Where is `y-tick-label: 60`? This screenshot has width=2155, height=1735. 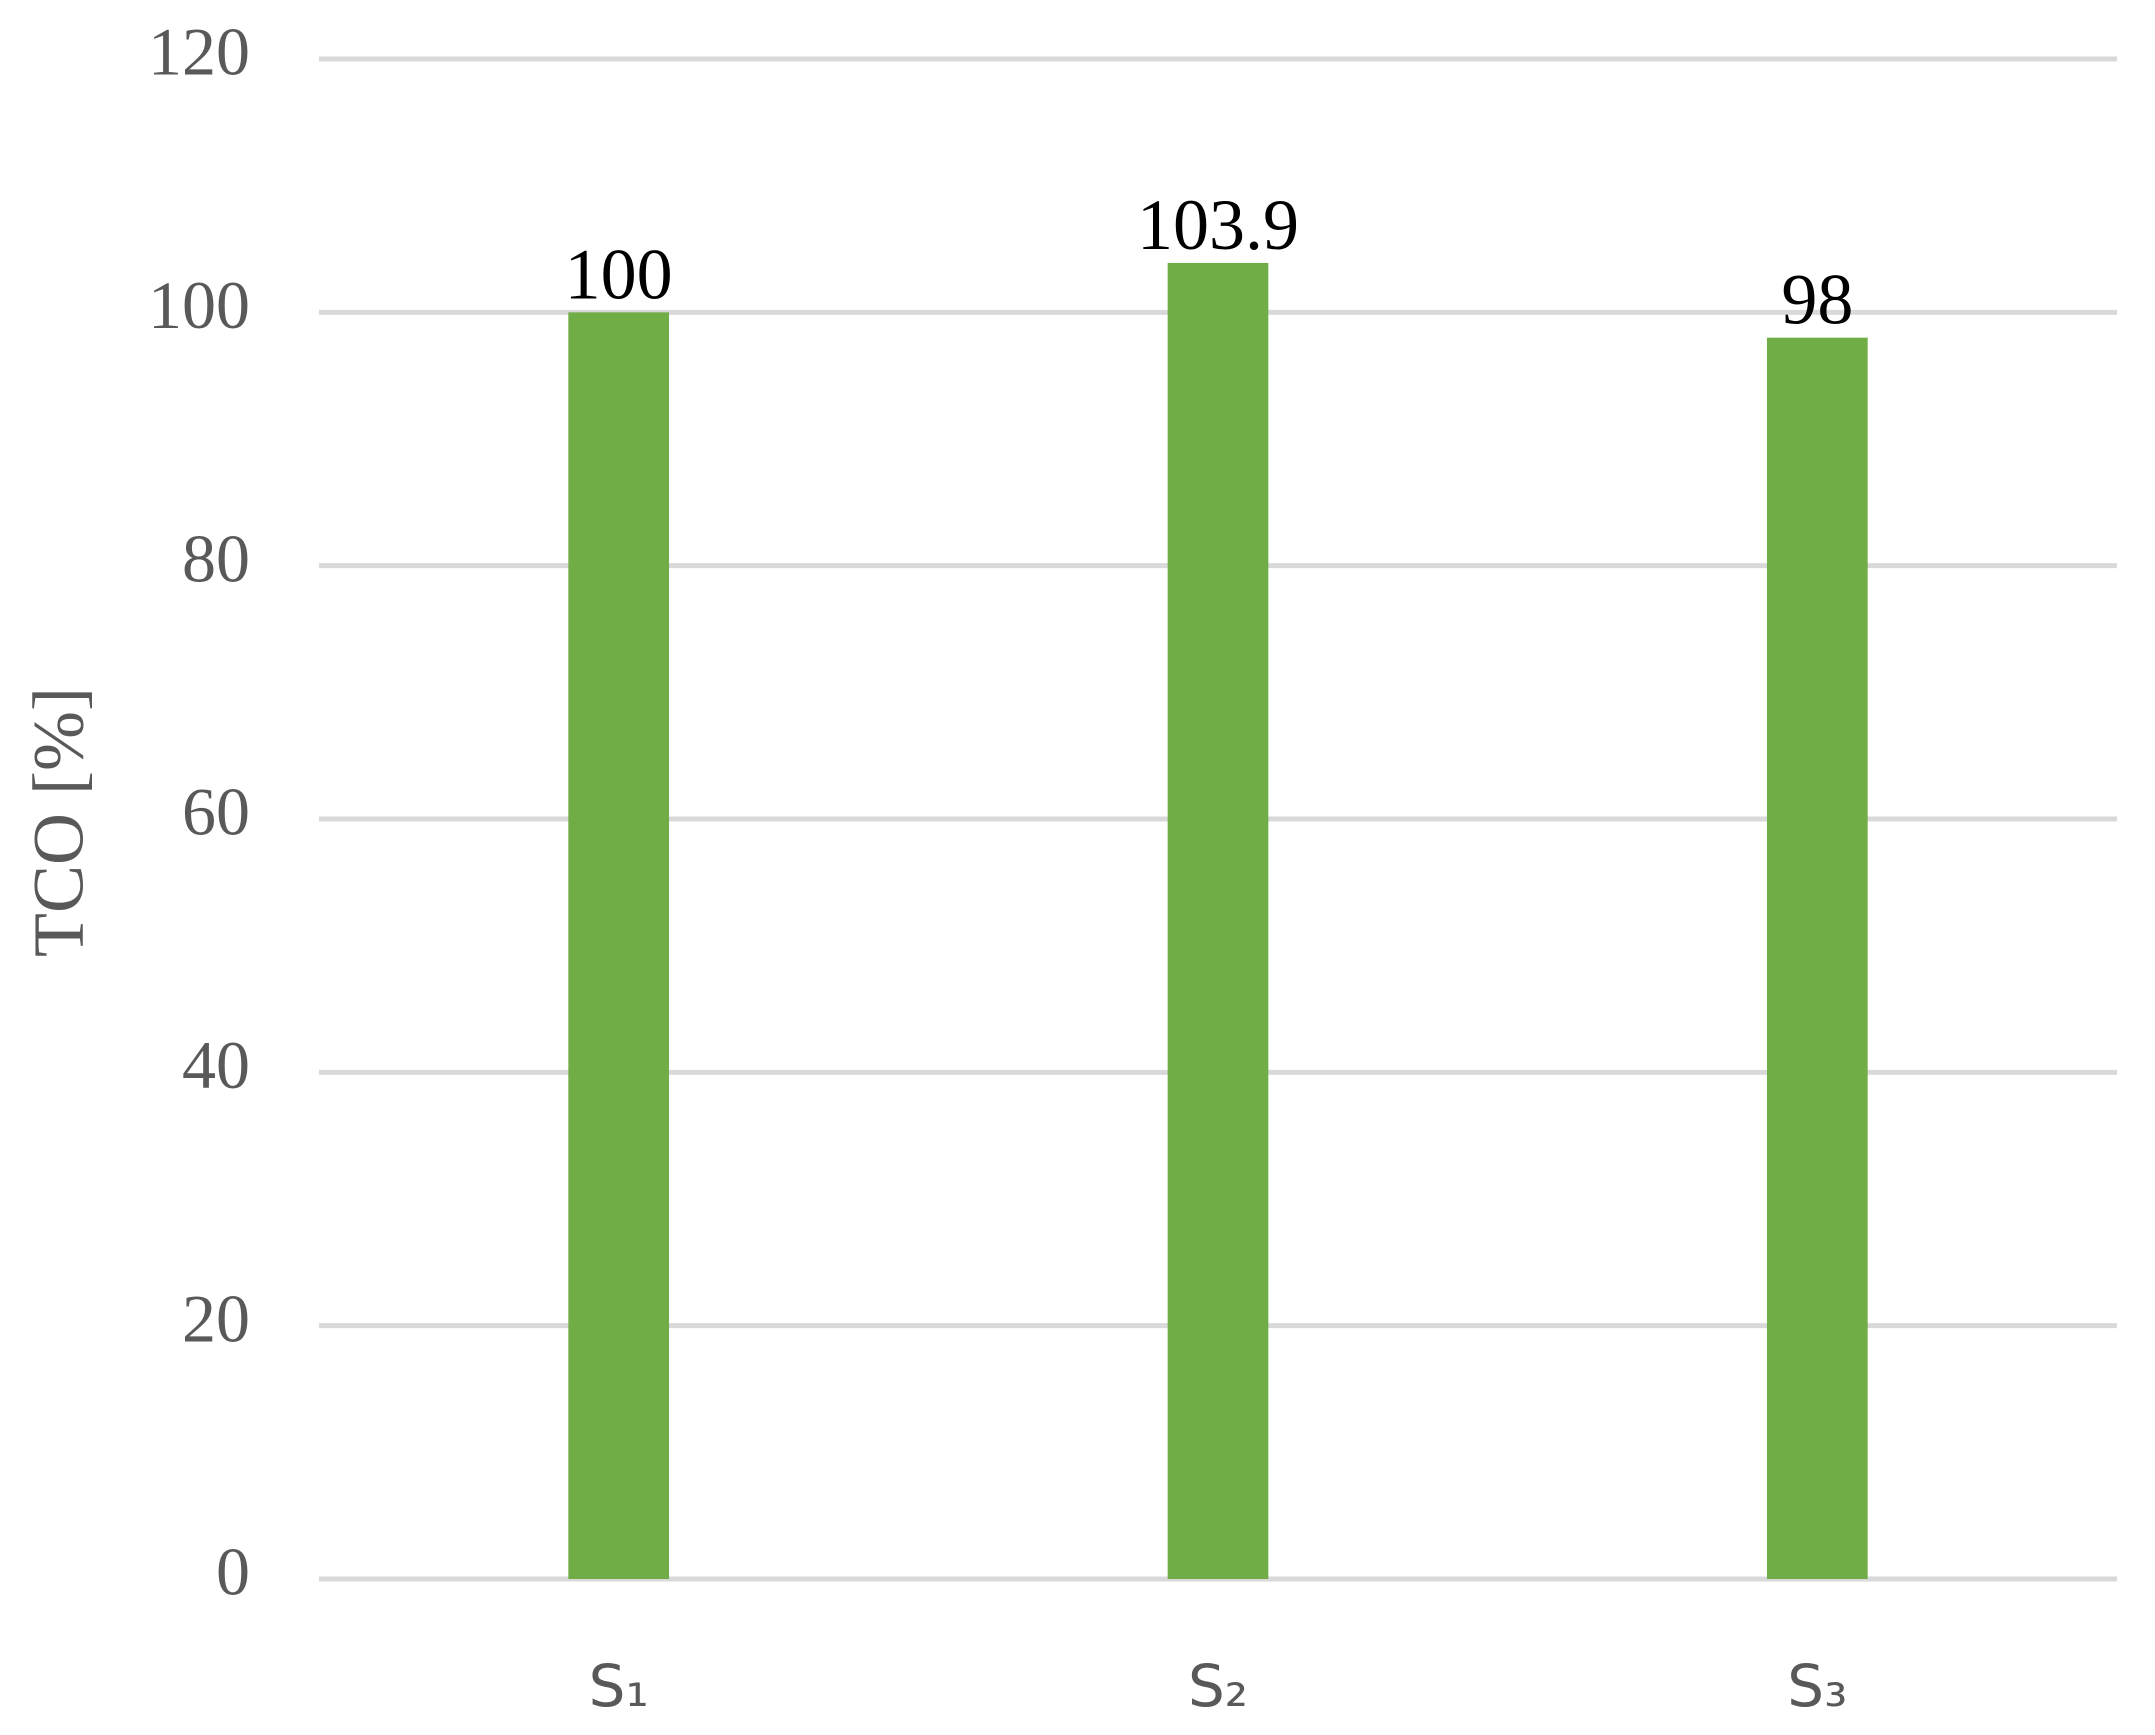 y-tick-label: 60 is located at coordinates (216, 812).